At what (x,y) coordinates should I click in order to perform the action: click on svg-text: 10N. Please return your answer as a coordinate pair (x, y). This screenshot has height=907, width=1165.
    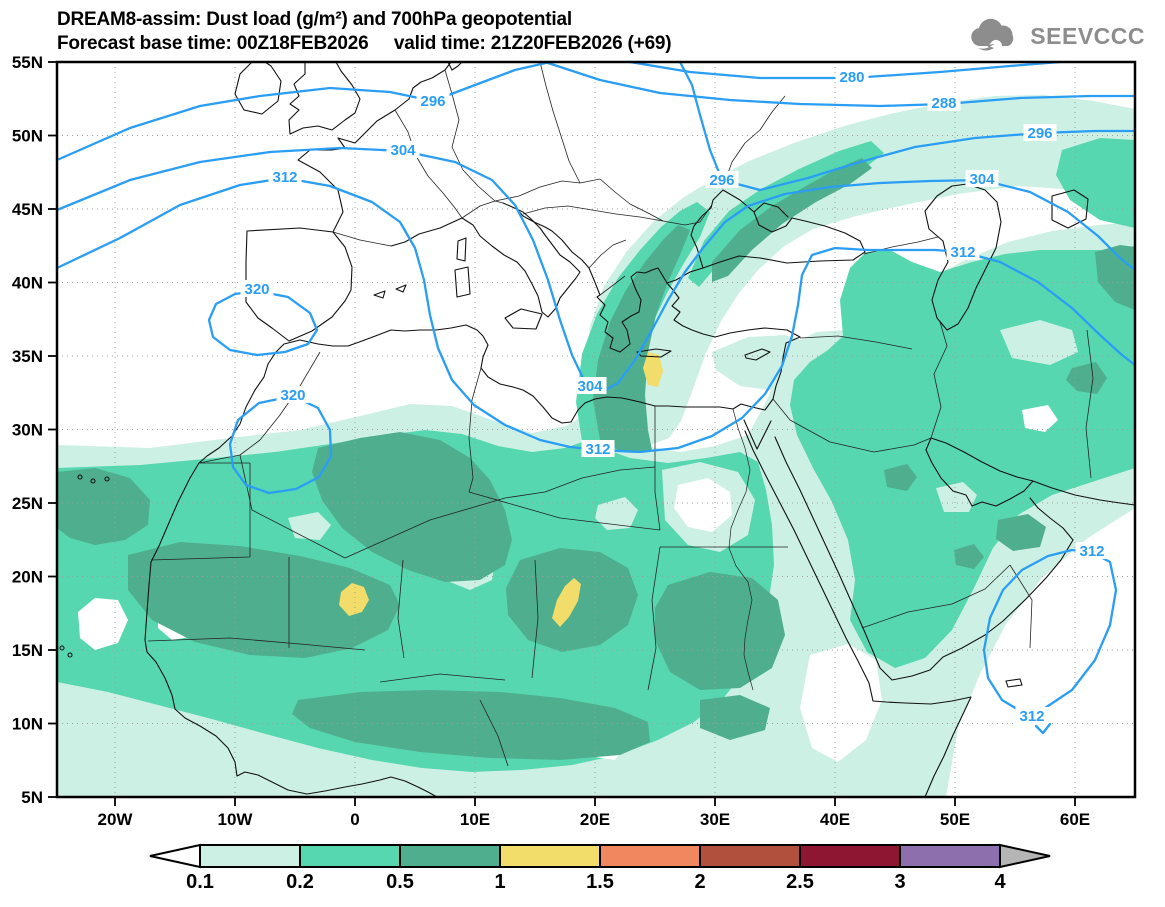
    Looking at the image, I should click on (27, 724).